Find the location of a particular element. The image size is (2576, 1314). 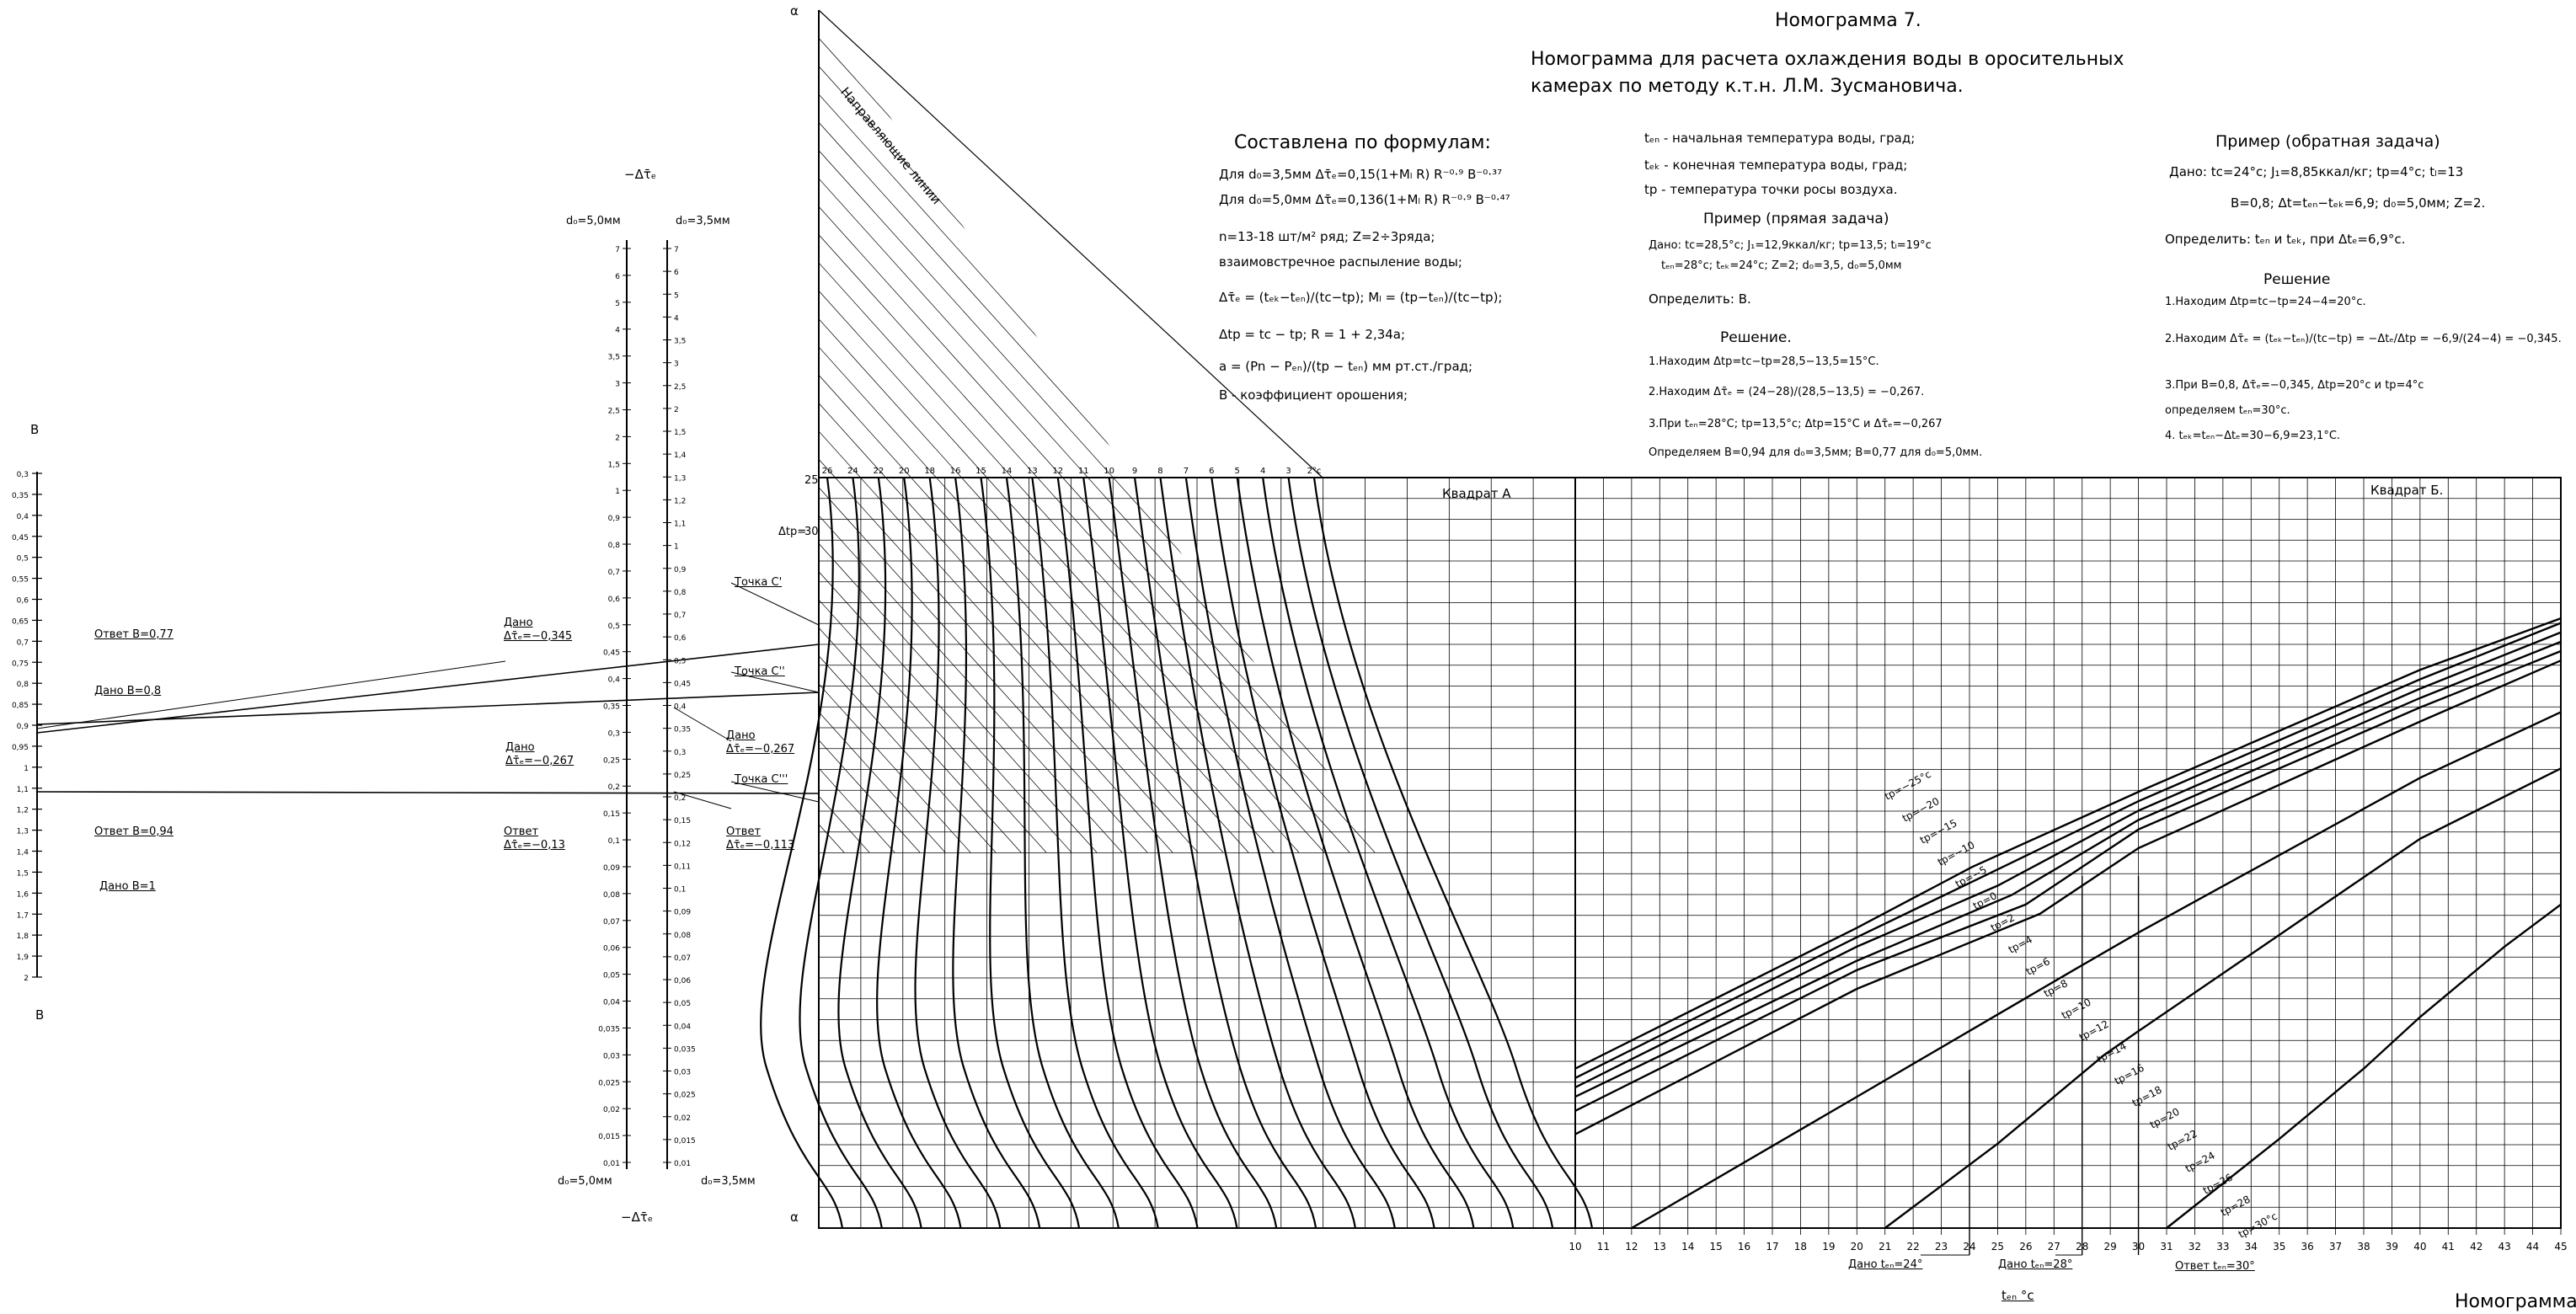

d5-tick-label: 0,35 is located at coordinates (611, 707).